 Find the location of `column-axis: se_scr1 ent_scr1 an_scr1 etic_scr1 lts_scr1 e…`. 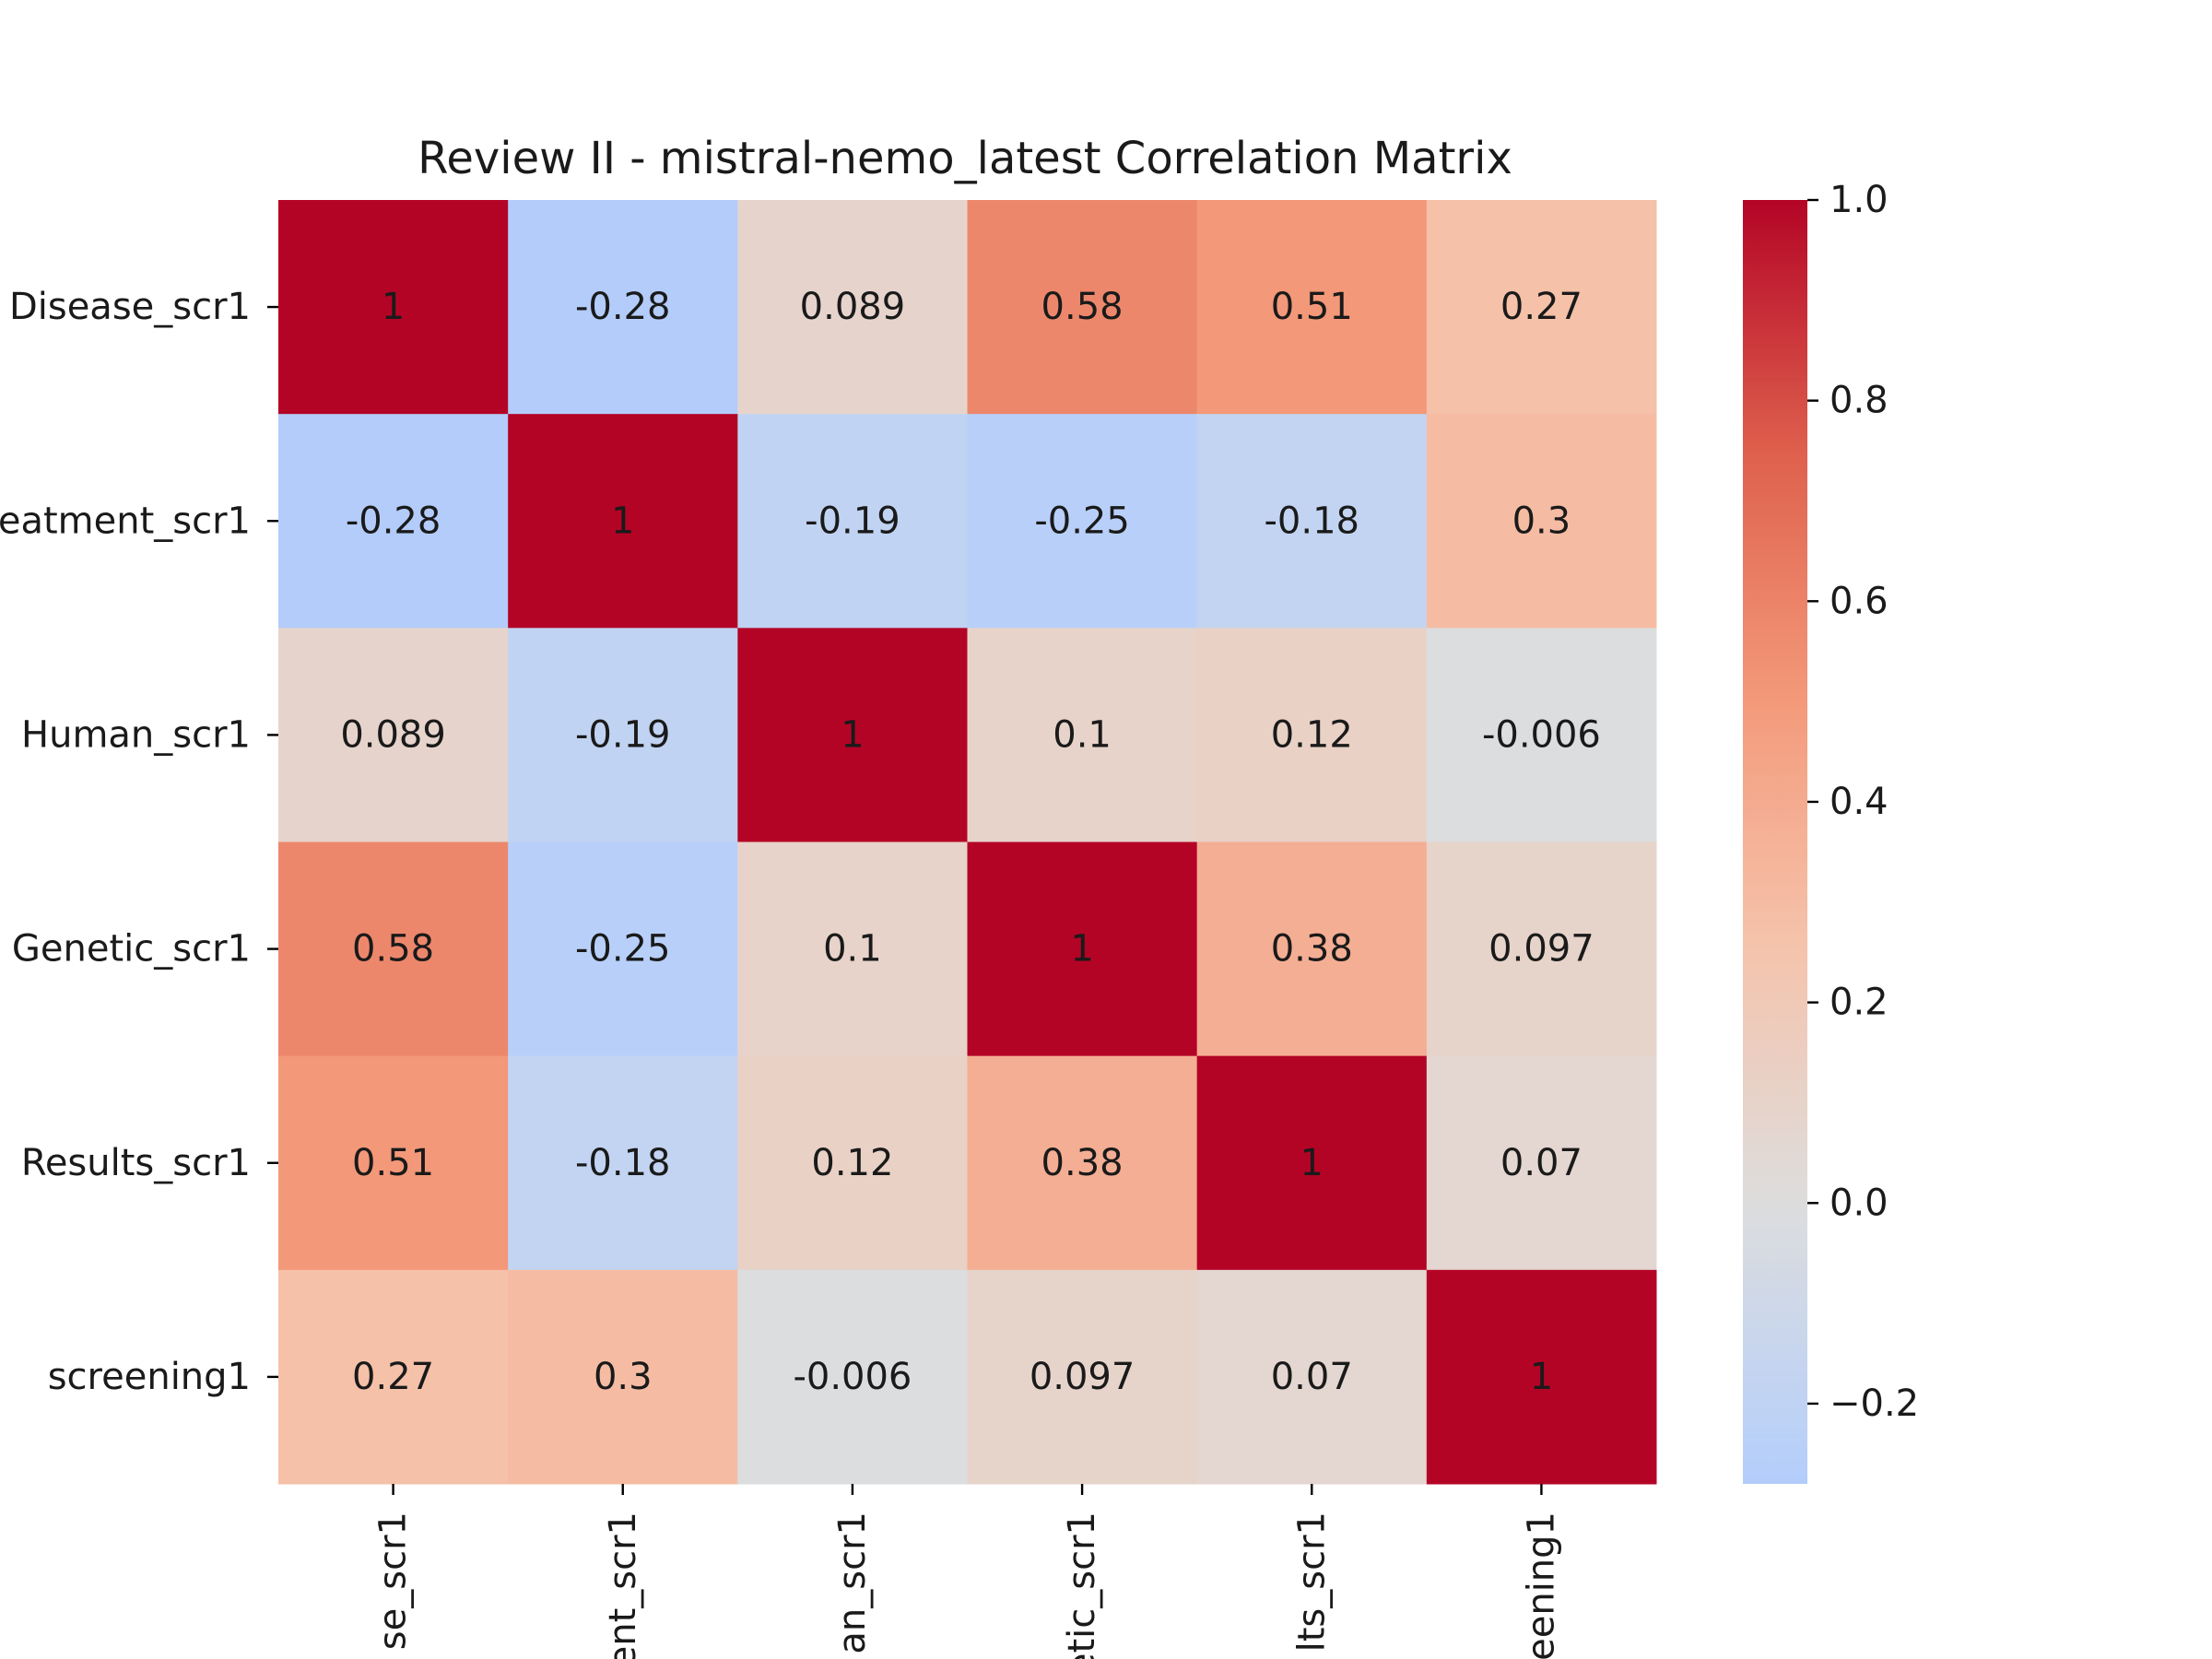

column-axis: se_scr1 ent_scr1 an_scr1 etic_scr1 lts_scr1 e… is located at coordinates (967, 1571).